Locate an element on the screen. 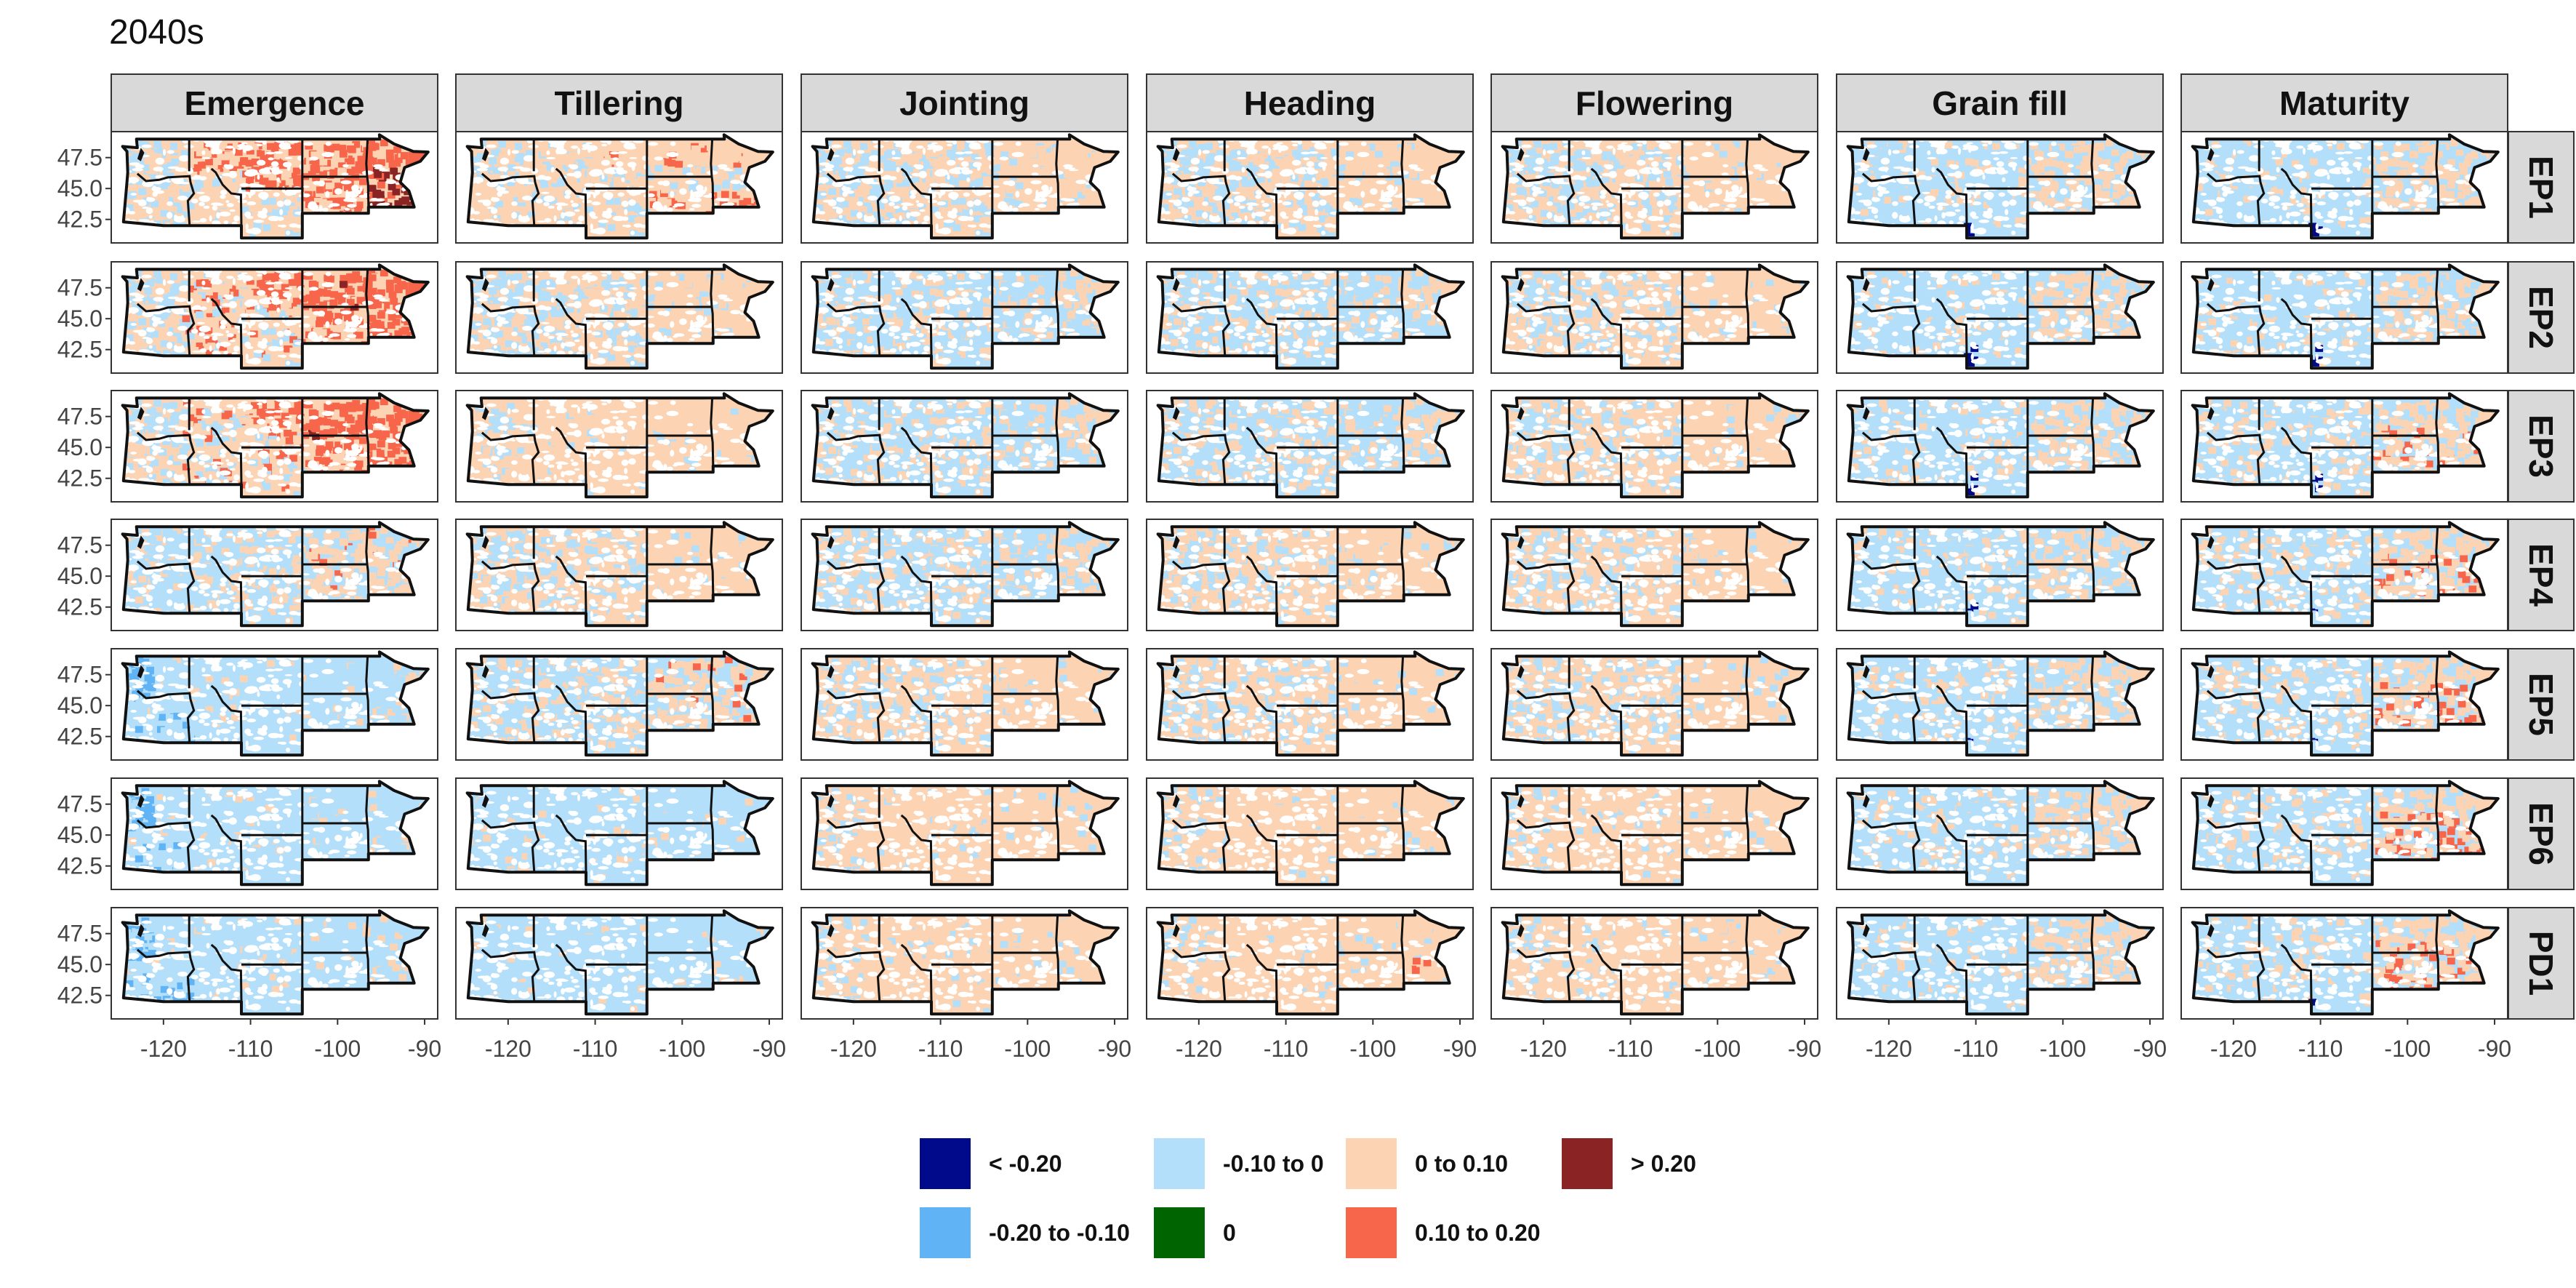  map-panel-ep2-tillering is located at coordinates (619, 317).